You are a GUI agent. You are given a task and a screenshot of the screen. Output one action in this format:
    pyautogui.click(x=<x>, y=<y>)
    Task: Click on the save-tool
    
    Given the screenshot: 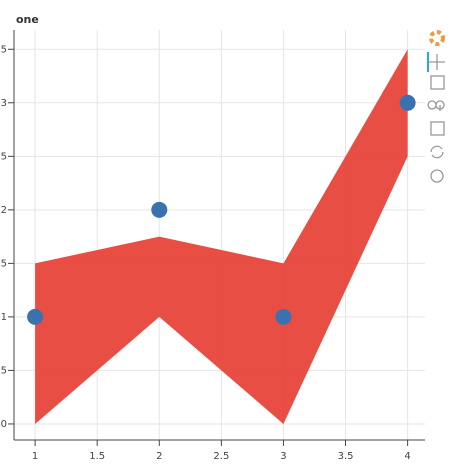 What is the action you would take?
    pyautogui.click(x=437, y=128)
    